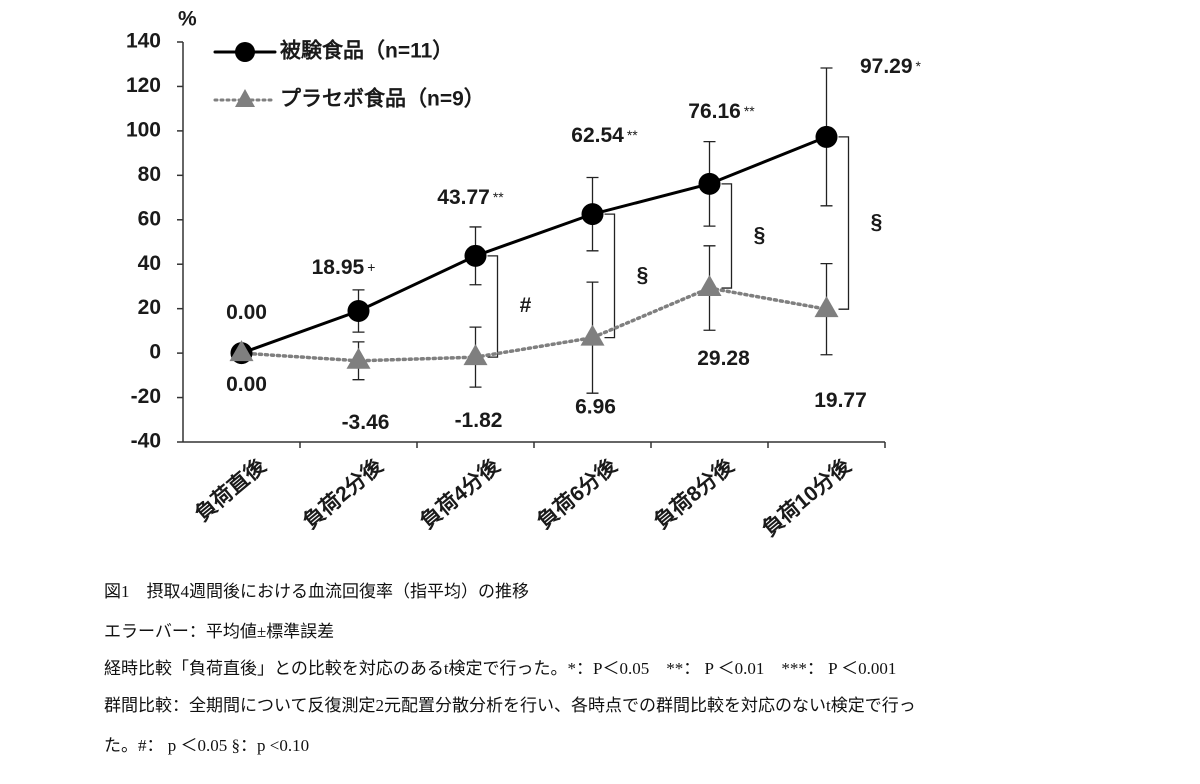 The height and width of the screenshot is (784, 1200). What do you see at coordinates (526, 305) in the screenshot?
I see `comparison-label: #` at bounding box center [526, 305].